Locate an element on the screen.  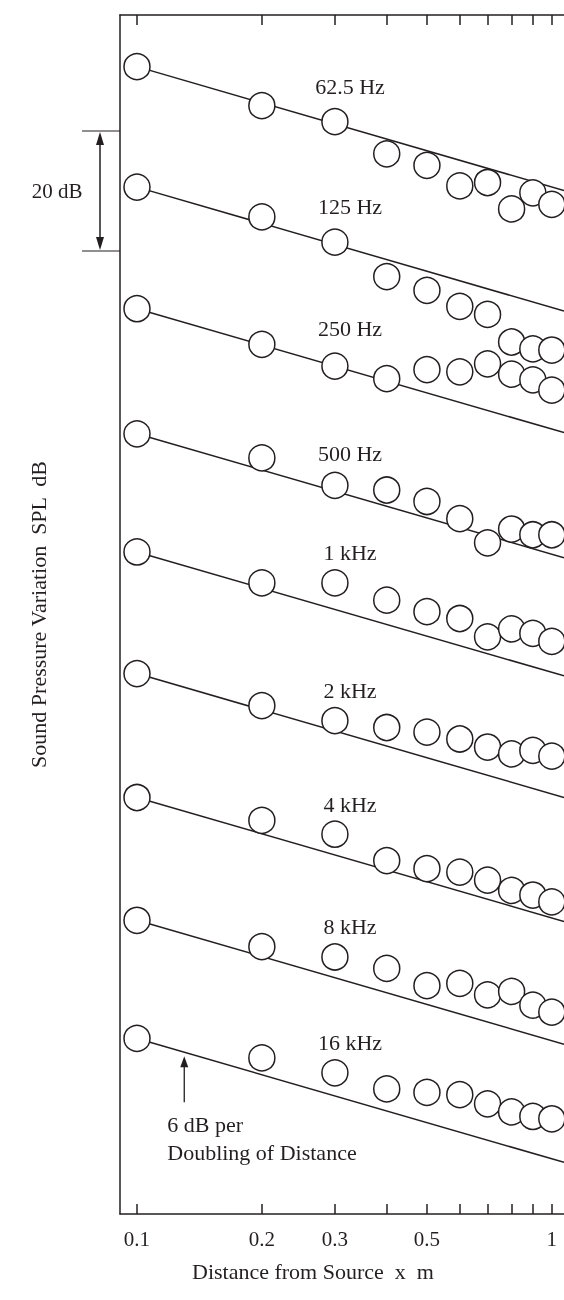
x-tick-label: 0.5 is located at coordinates (427, 1238).